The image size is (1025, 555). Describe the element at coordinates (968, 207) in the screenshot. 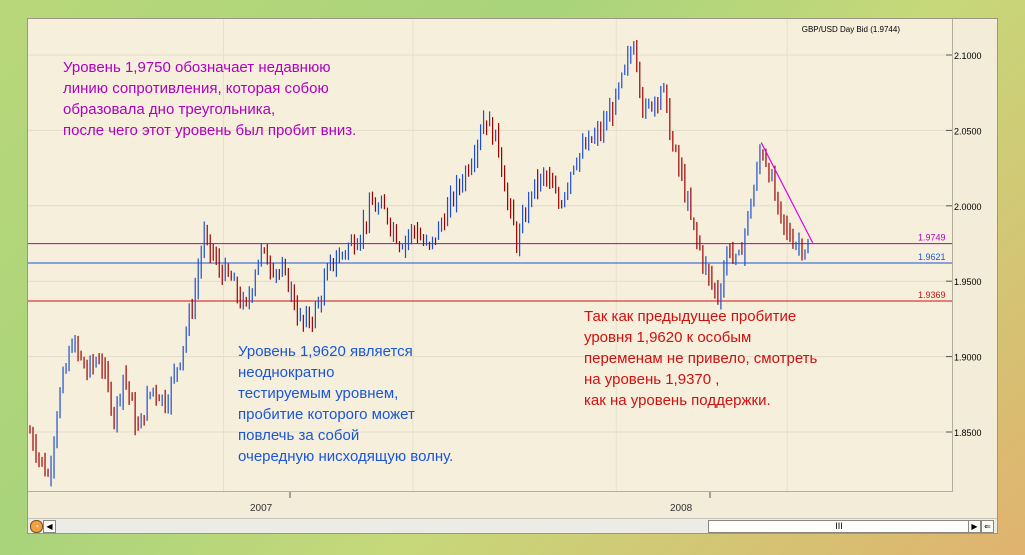

I see `y-tick-label: 2.0000` at that location.